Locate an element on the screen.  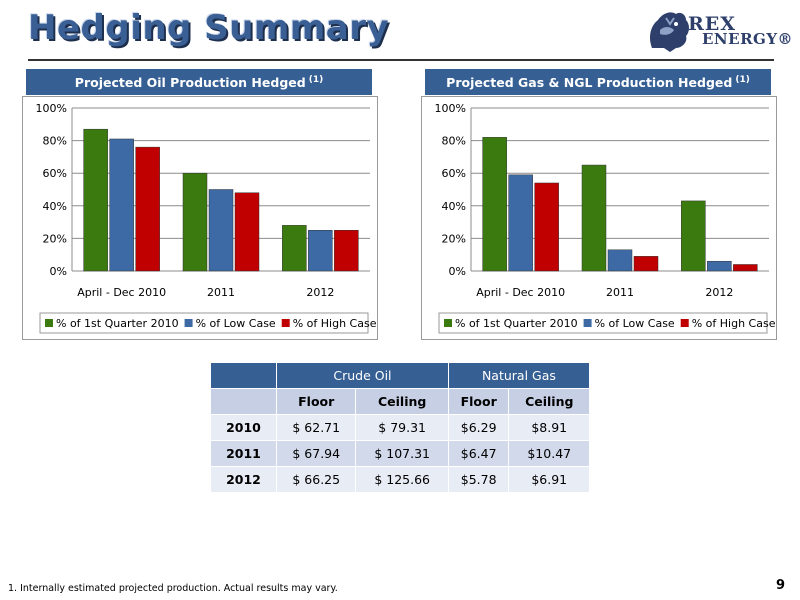
natural-gas-header: Natural Gas is located at coordinates (519, 375).